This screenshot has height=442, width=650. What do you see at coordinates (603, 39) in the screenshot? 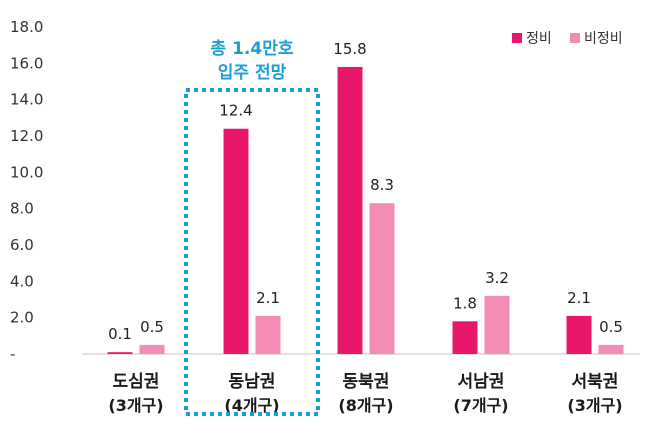
I see `legend-label: 비정비` at bounding box center [603, 39].